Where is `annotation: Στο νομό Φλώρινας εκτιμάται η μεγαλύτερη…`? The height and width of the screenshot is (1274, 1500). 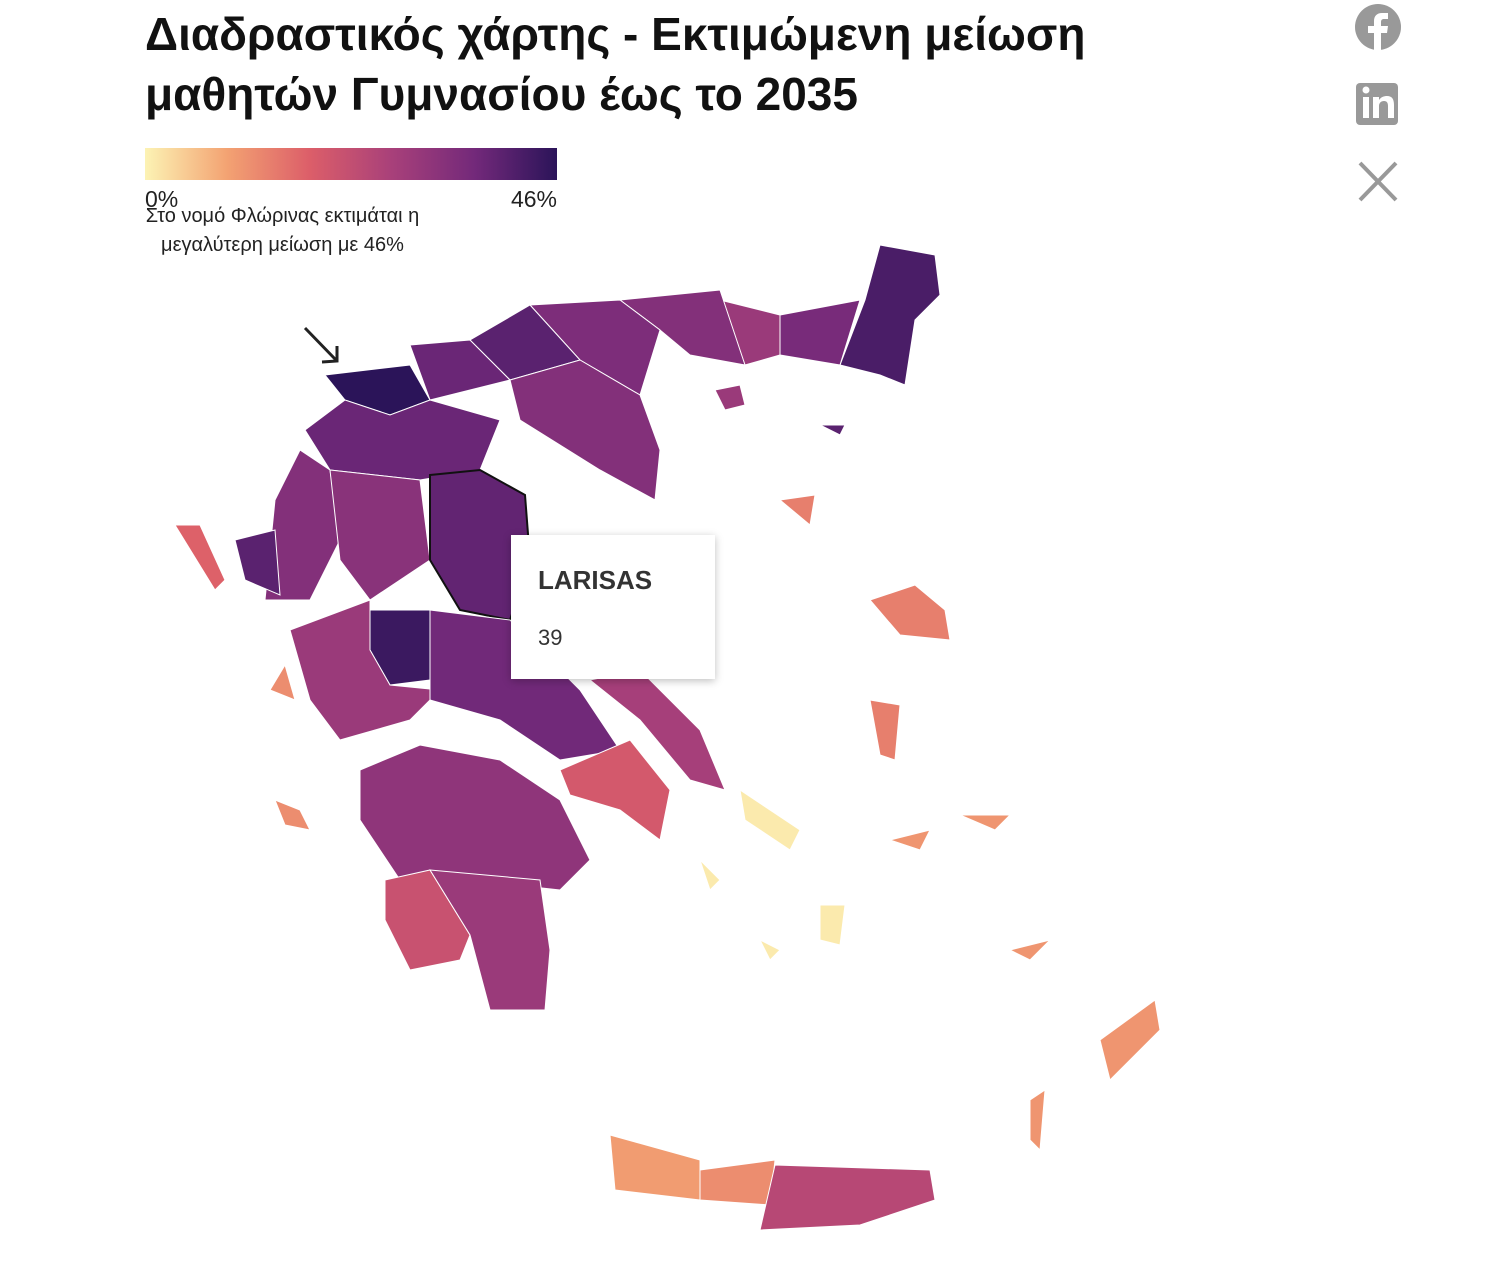
annotation: Στο νομό Φλώρινας εκτιμάται η μεγαλύτερη… is located at coordinates (282, 230).